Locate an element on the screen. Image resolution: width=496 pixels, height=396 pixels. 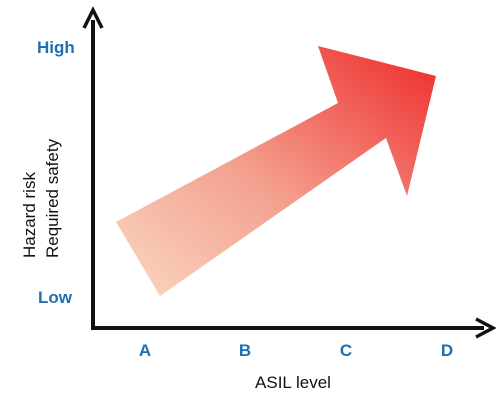
x-axis-arrowhead is located at coordinates (485, 328).